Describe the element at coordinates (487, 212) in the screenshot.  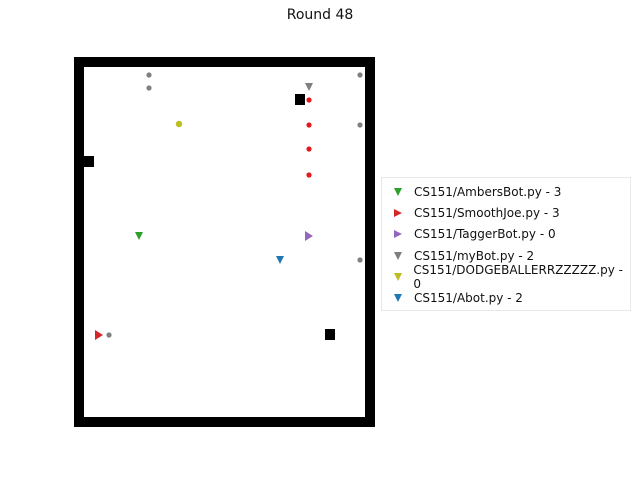
I see `legend-label: CS151/SmoothJoe.py - 3` at that location.